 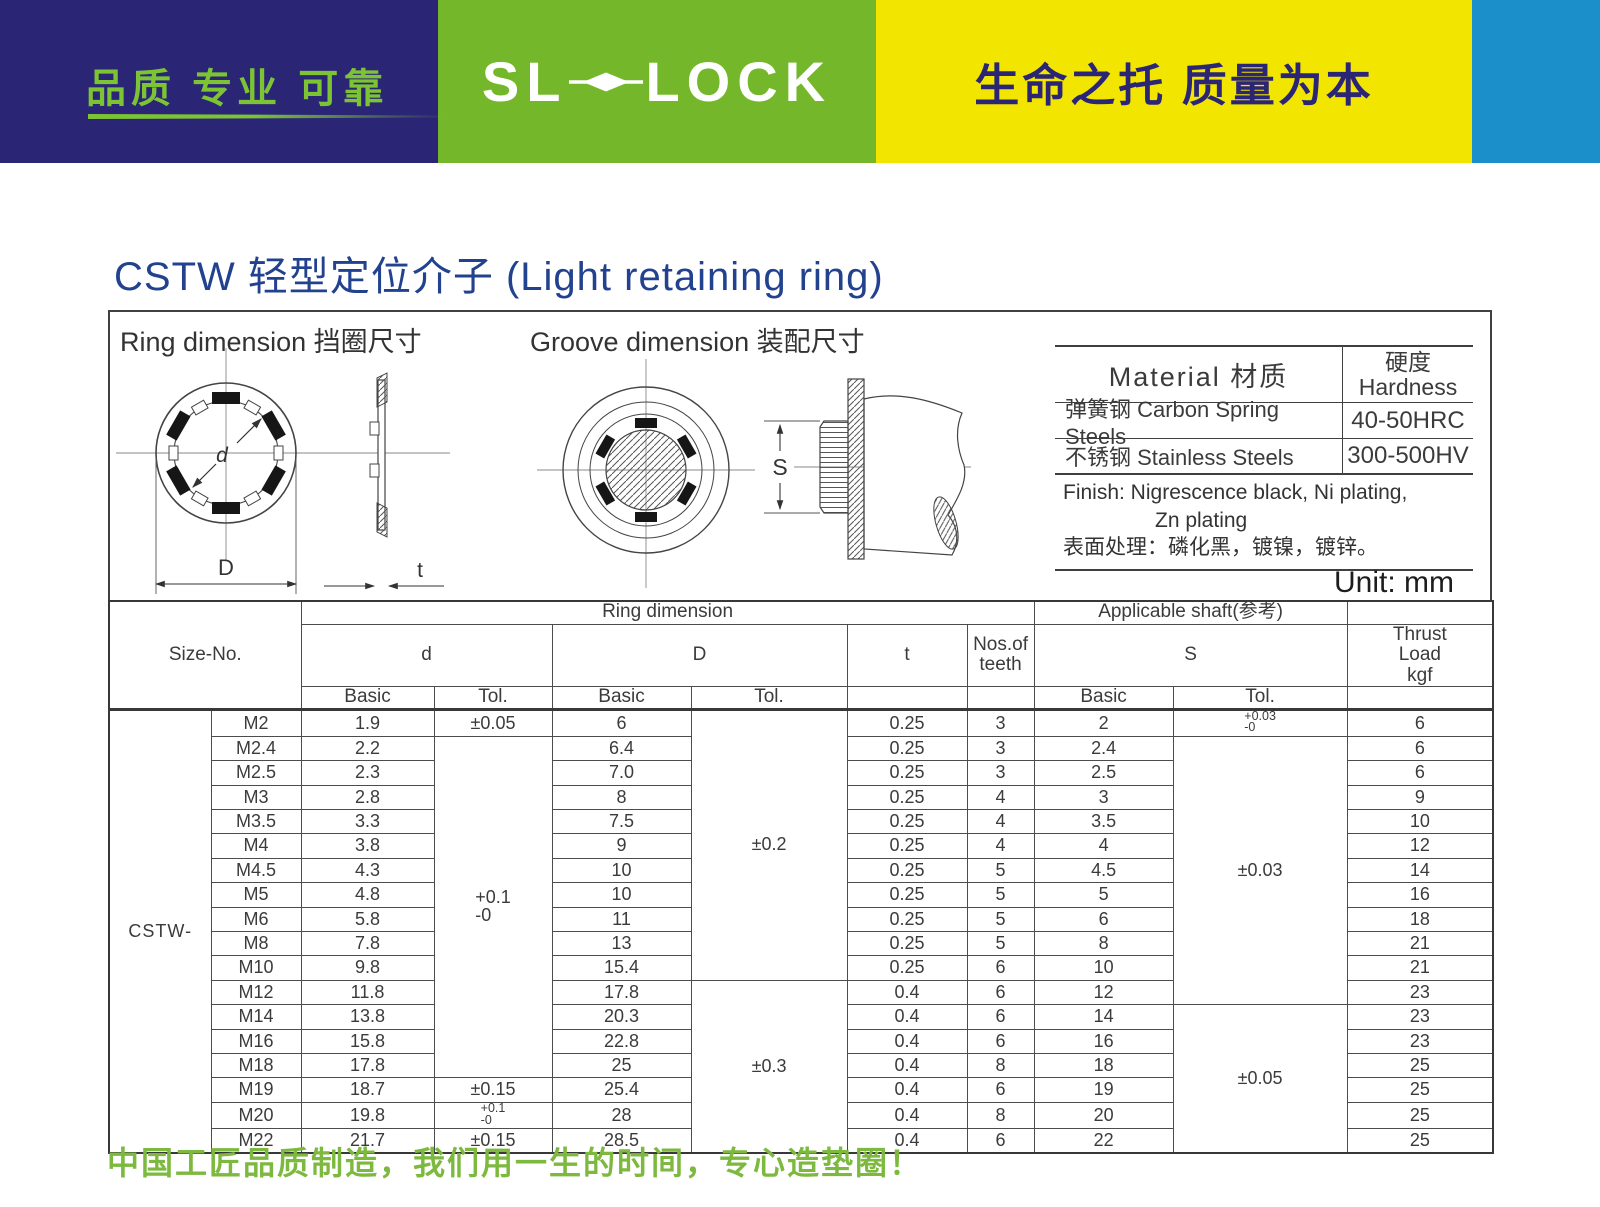 What do you see at coordinates (367, 1017) in the screenshot?
I see `cell-d-basic: 13.8` at bounding box center [367, 1017].